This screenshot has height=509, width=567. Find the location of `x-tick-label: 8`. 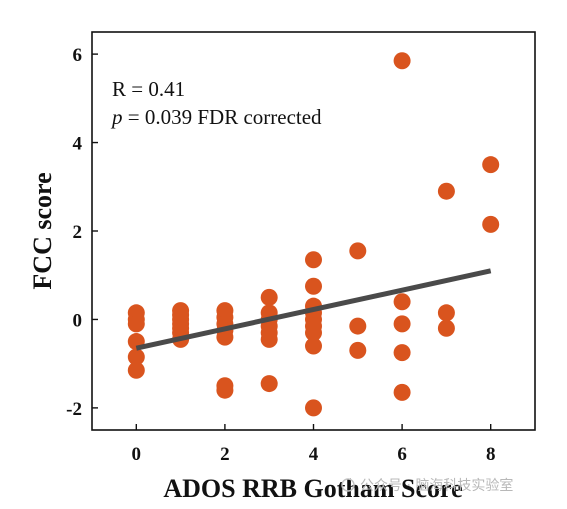

x-tick-label: 8 is located at coordinates (491, 454).